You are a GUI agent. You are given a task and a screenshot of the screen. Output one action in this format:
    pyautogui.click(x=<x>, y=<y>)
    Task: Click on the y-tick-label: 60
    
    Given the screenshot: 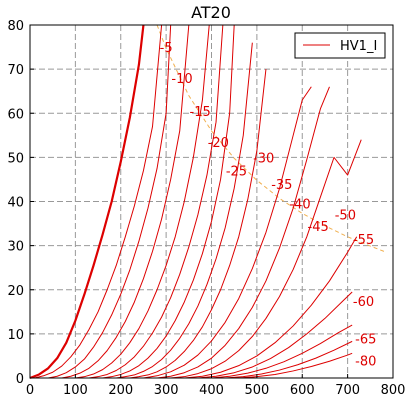 What is the action you would take?
    pyautogui.click(x=15, y=114)
    